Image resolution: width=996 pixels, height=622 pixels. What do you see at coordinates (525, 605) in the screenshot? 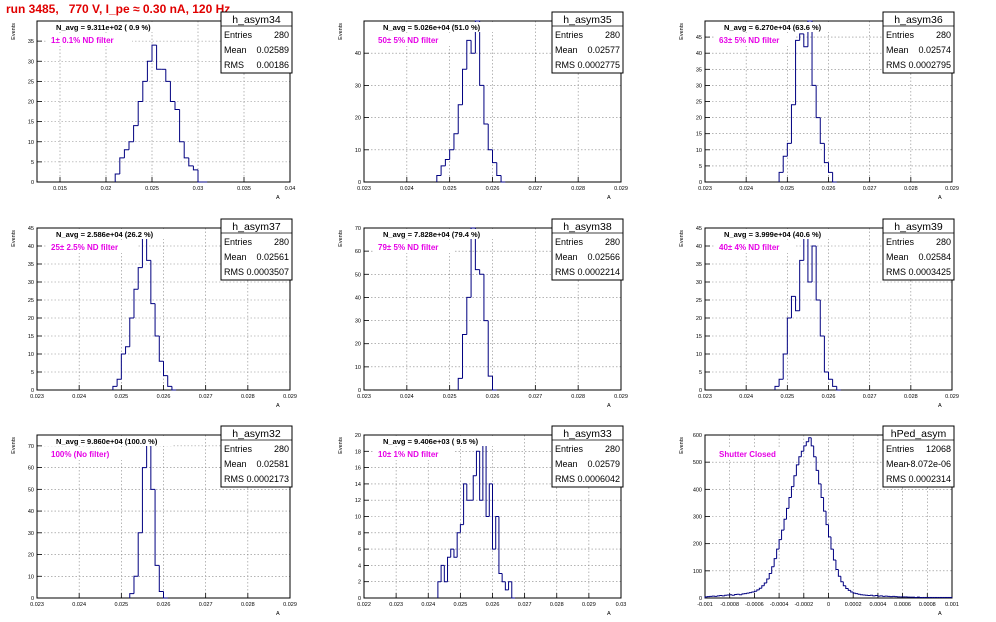
I see `x-tick-label: 0.027` at bounding box center [525, 605].